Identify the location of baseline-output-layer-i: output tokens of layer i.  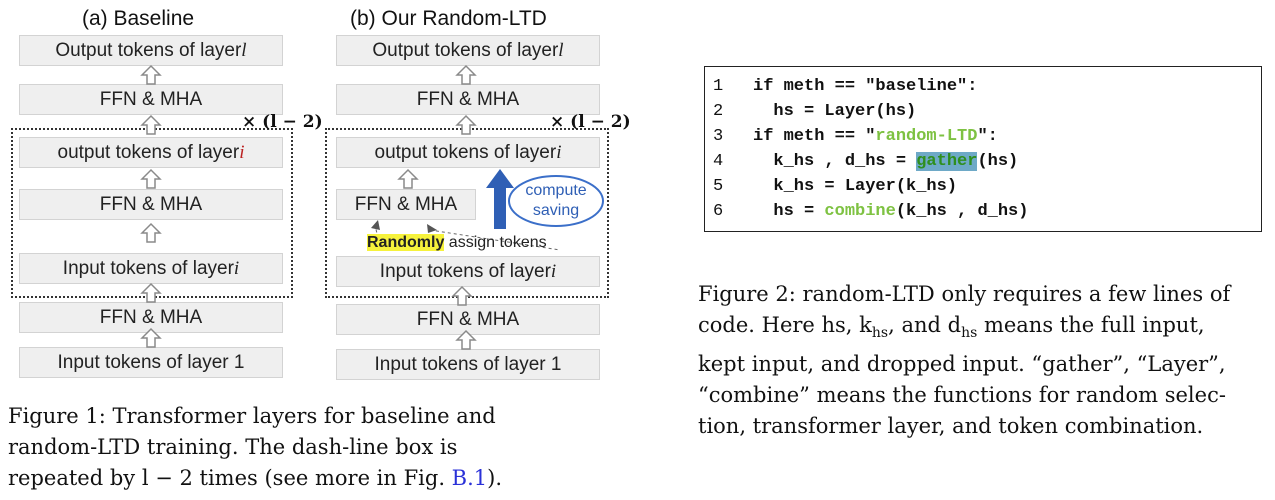
(151, 152).